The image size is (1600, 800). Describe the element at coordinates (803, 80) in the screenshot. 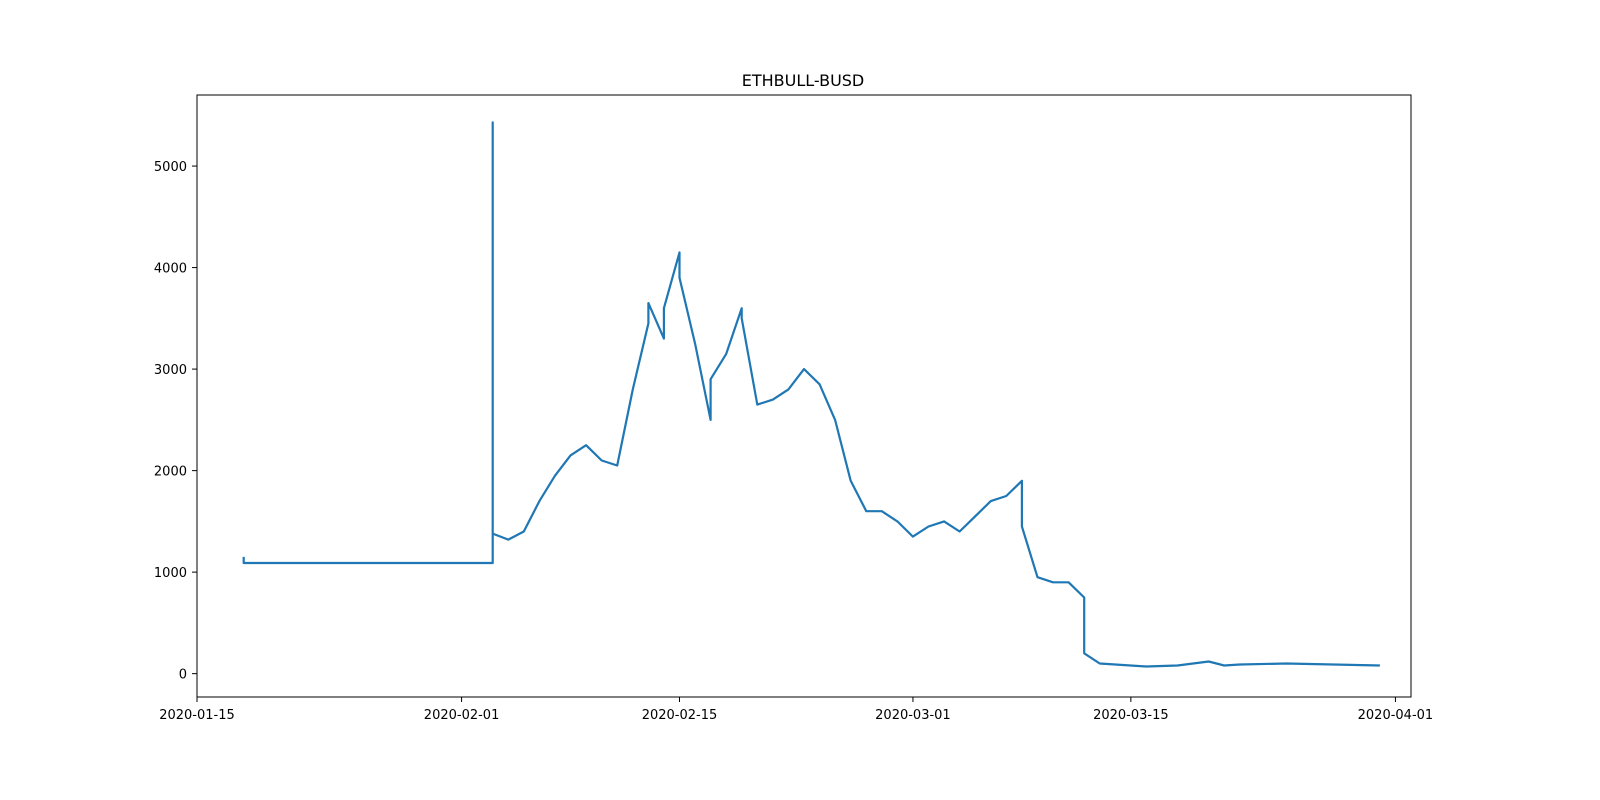

I see `chart-title: ETHBULL-BUSD` at that location.